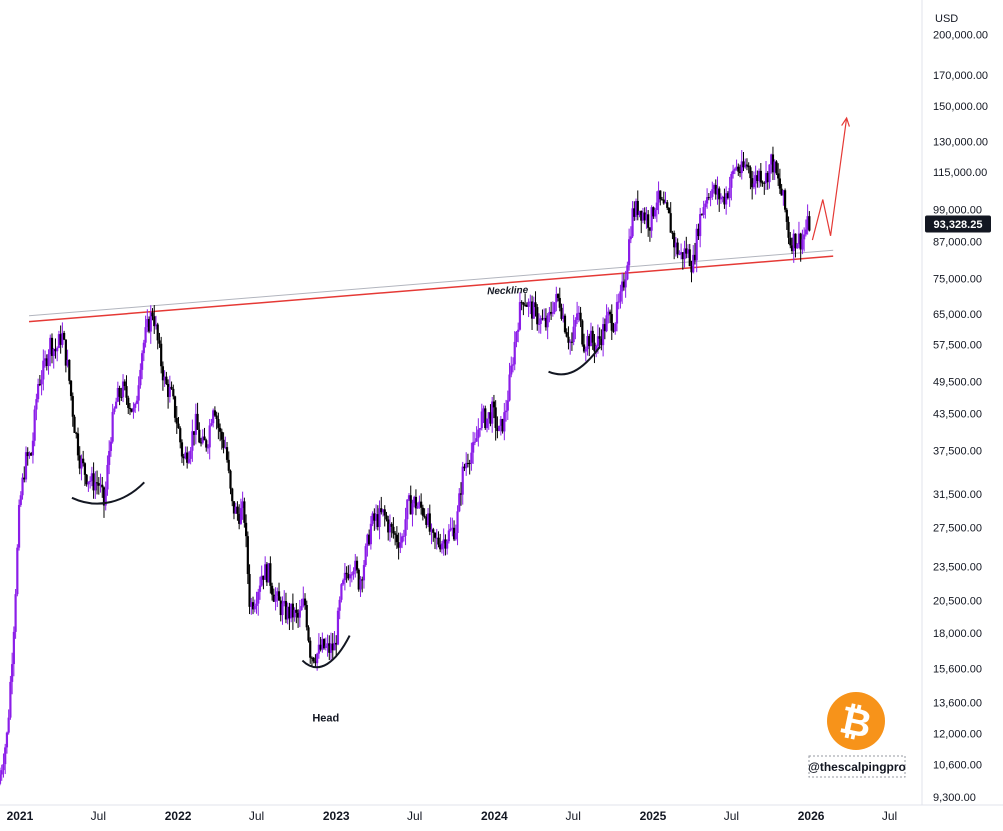  Describe the element at coordinates (431, 289) in the screenshot. I see `neckline-red-line` at that location.